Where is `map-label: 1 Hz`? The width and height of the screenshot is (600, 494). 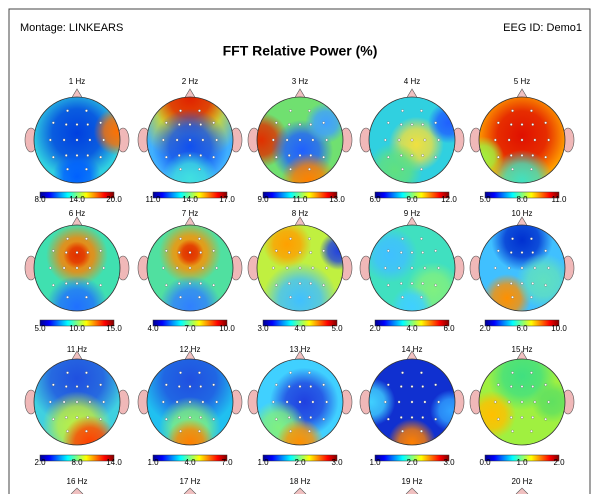
map-label: 1 Hz is located at coordinates (77, 81).